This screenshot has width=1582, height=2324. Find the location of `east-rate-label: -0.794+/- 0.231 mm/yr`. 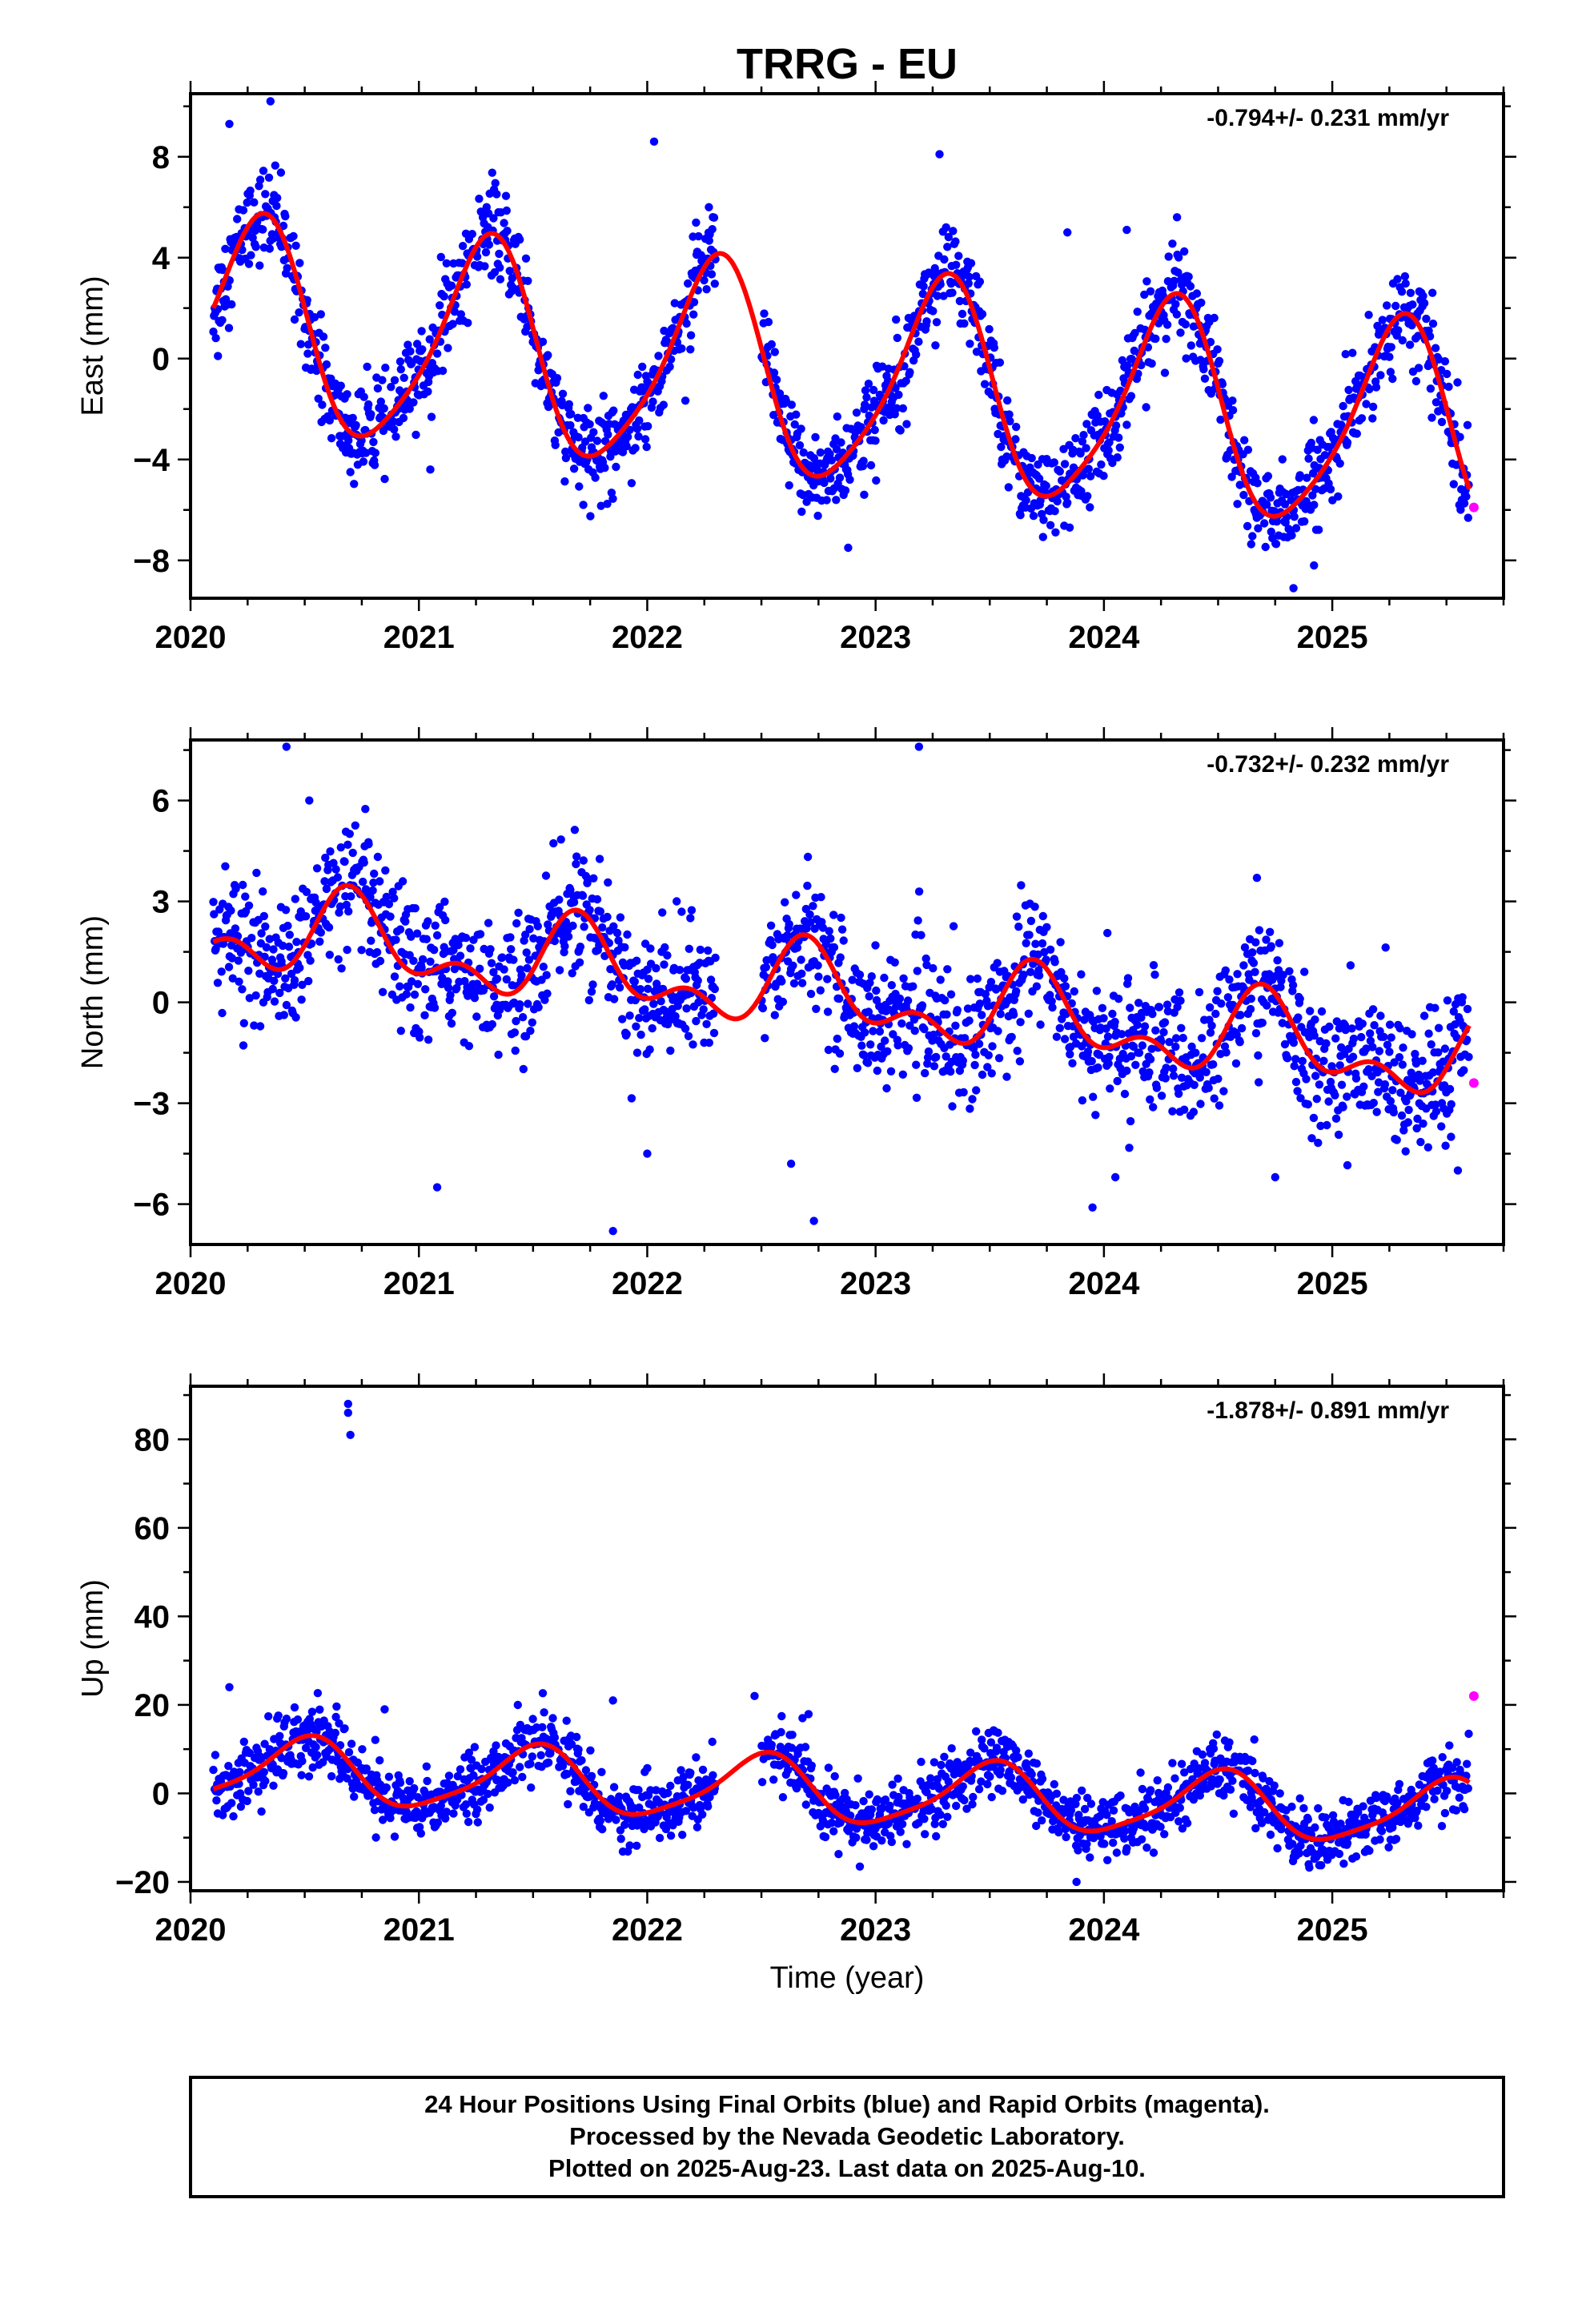

east-rate-label: -0.794+/- 0.231 mm/yr is located at coordinates (1328, 118).